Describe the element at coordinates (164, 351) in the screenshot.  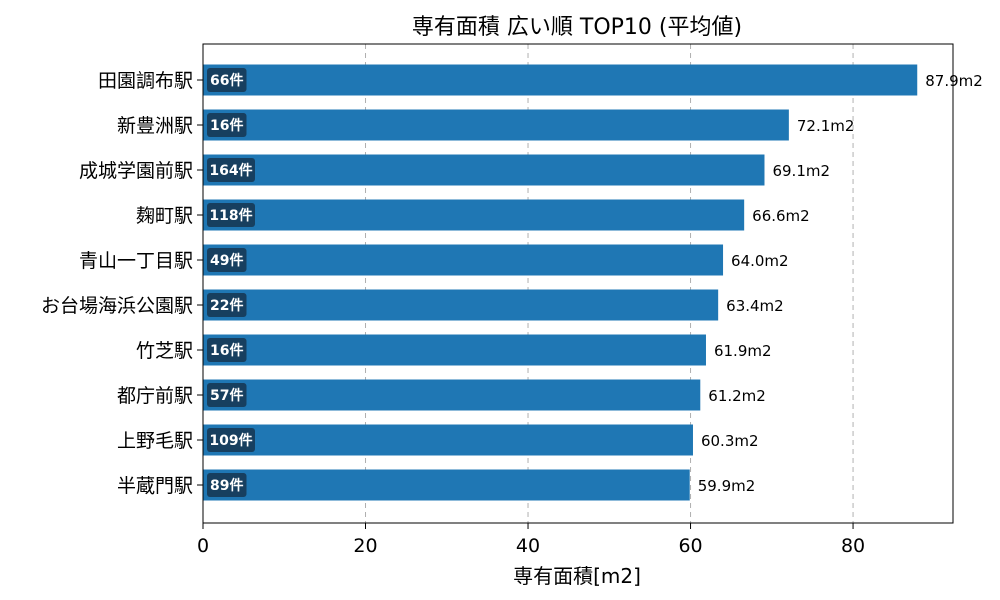
I see `y-tick-label: 竹芝駅` at that location.